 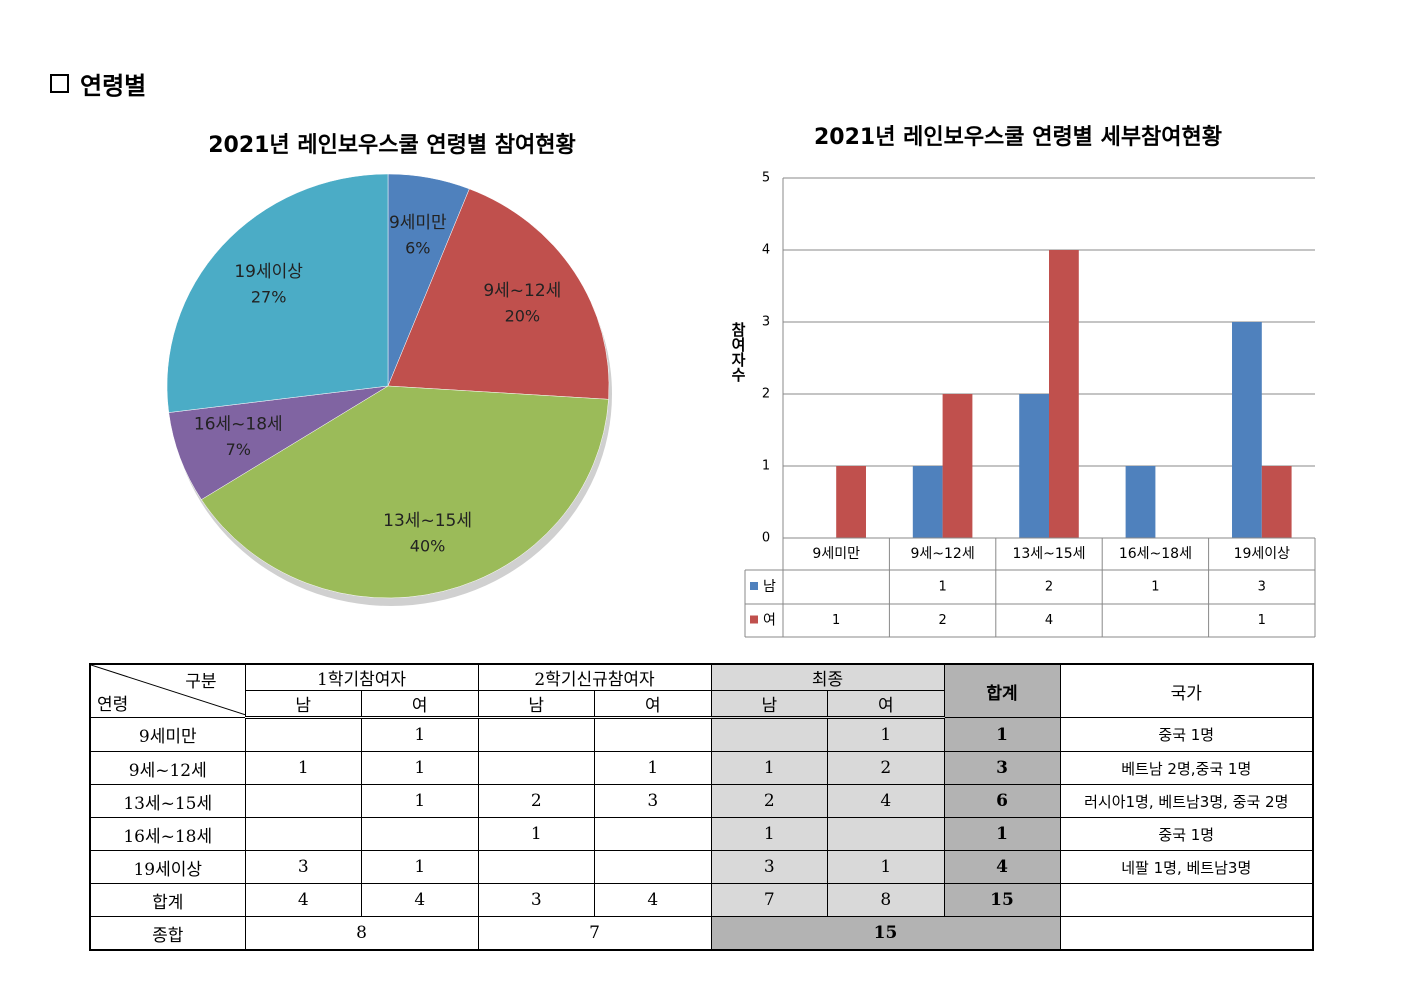 What do you see at coordinates (1186, 768) in the screenshot?
I see `cell: 베트남 2명,중국 1명` at bounding box center [1186, 768].